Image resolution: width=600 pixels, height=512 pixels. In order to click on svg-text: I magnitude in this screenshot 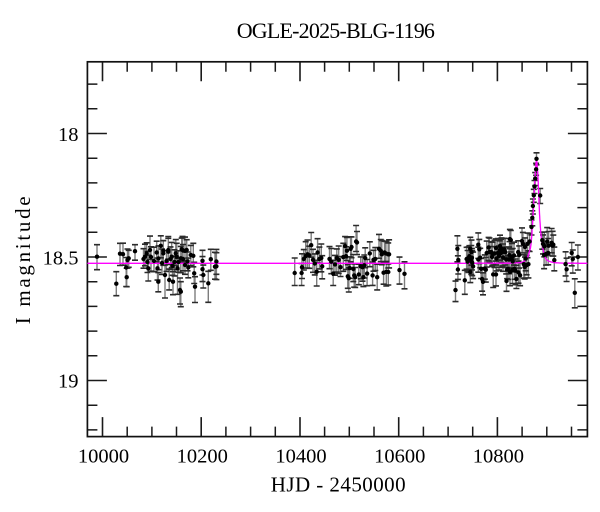, I will do `click(23, 259)`.